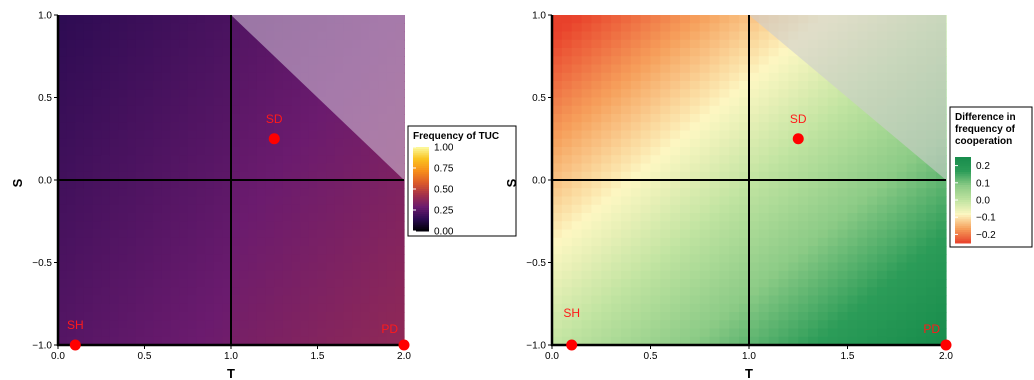 The height and width of the screenshot is (380, 1034). I want to click on x-axis-ticks: 0.0 0.5 1.0 1.5 2.0, so click(231, 353).